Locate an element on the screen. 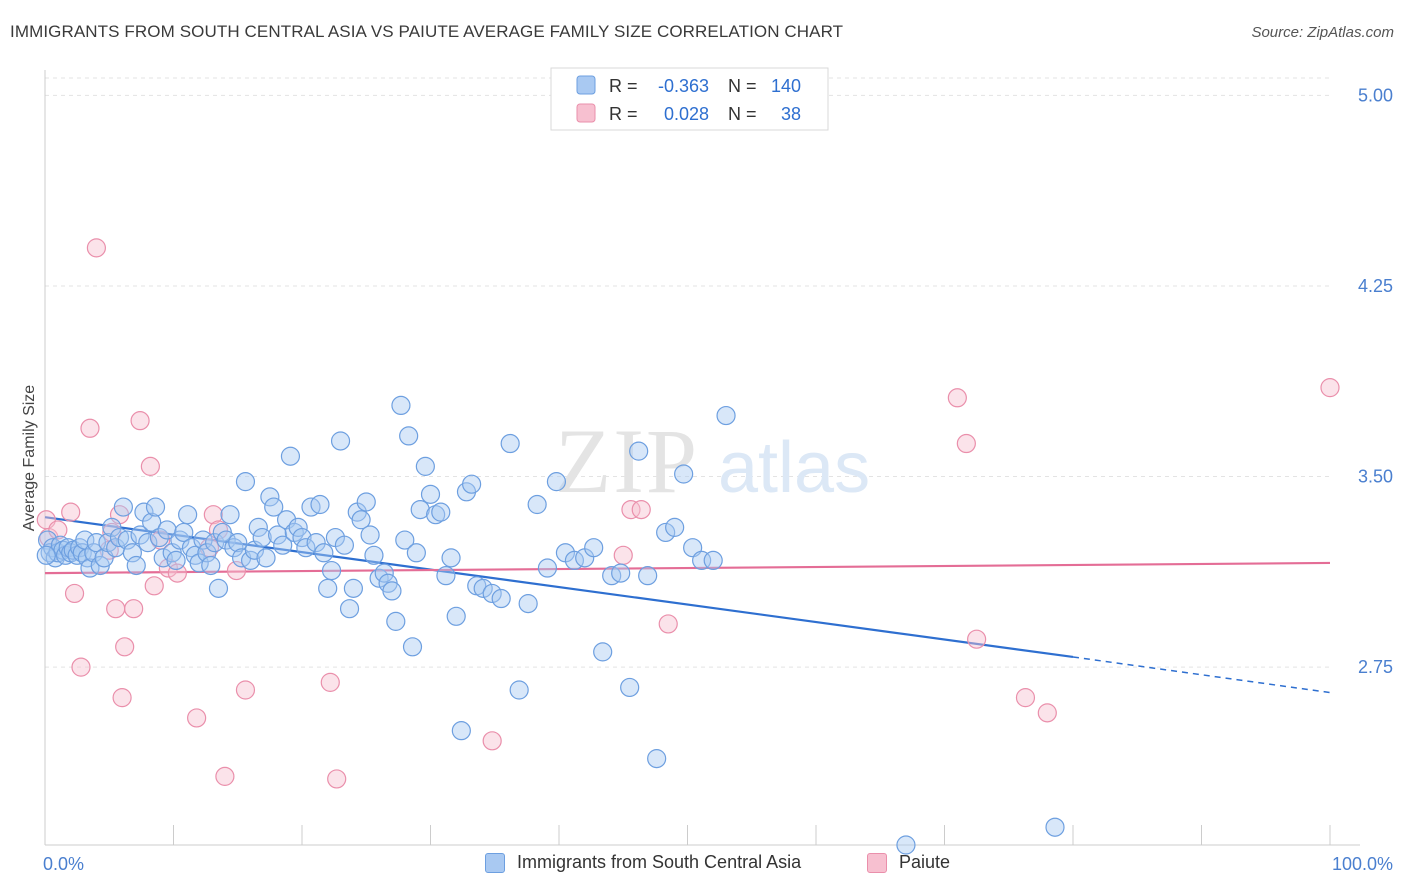 The image size is (1406, 892). legend-r-value: 0.028 is located at coordinates (686, 114).